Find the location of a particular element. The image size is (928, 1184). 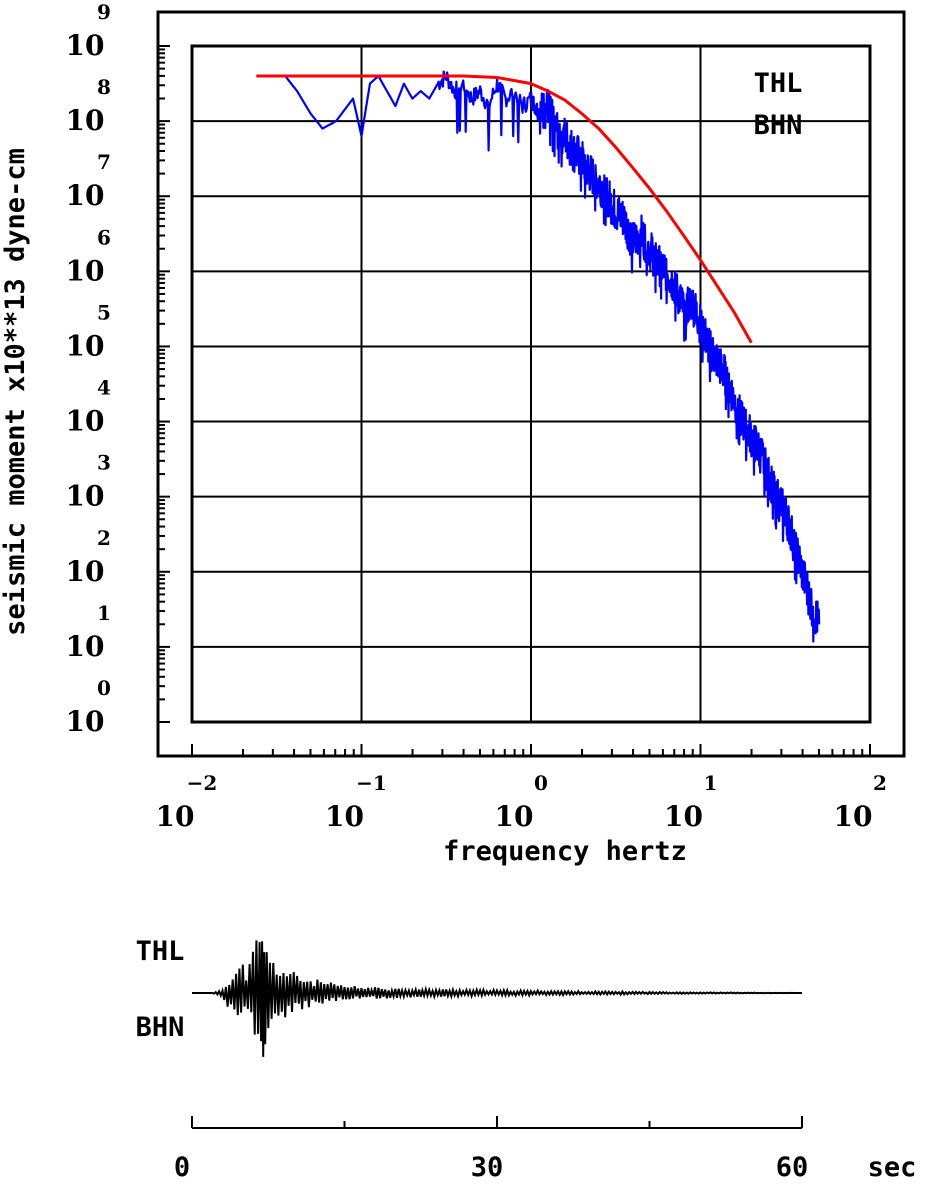

y-tick-exponent: 2 is located at coordinates (104, 538).